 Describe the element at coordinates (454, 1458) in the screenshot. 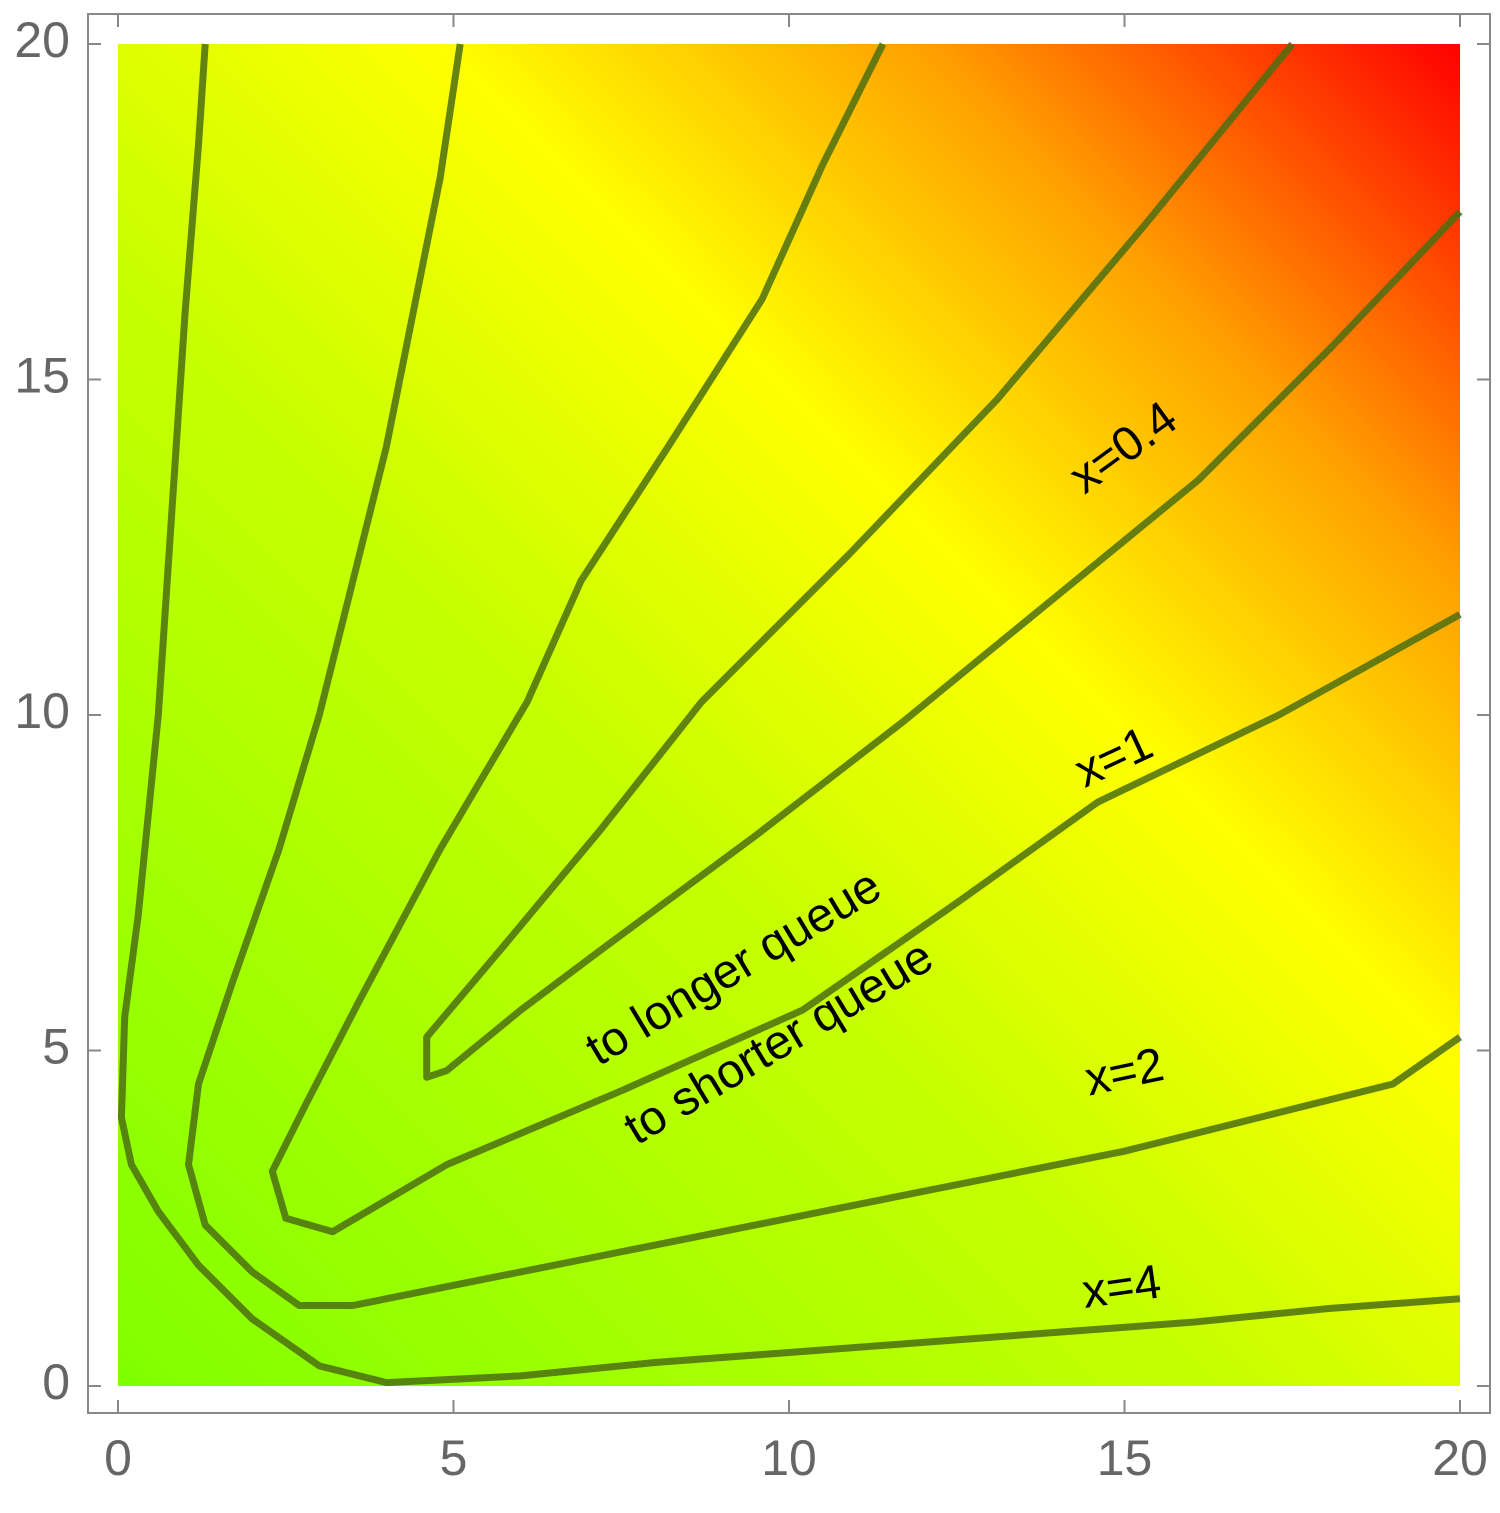

I see `x-tick-label: 5` at that location.